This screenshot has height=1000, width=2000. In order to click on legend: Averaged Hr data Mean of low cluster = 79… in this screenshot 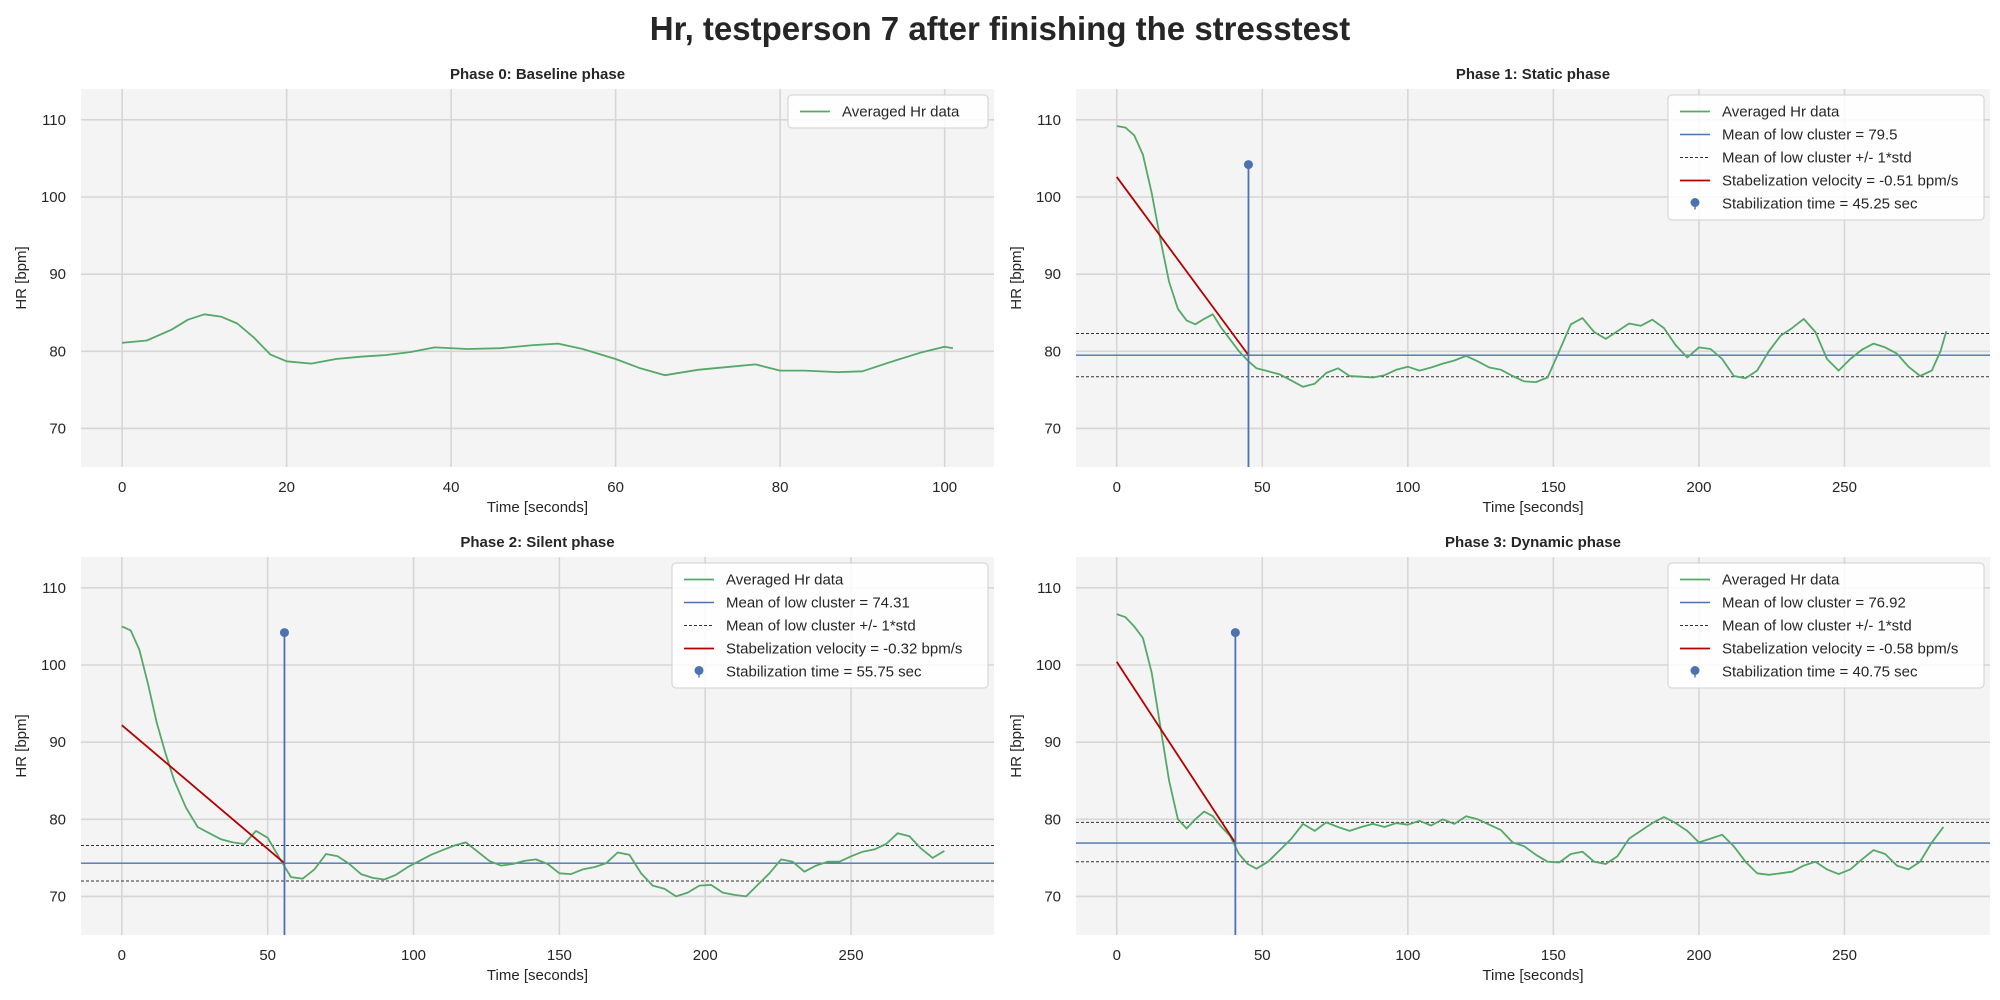, I will do `click(1826, 157)`.